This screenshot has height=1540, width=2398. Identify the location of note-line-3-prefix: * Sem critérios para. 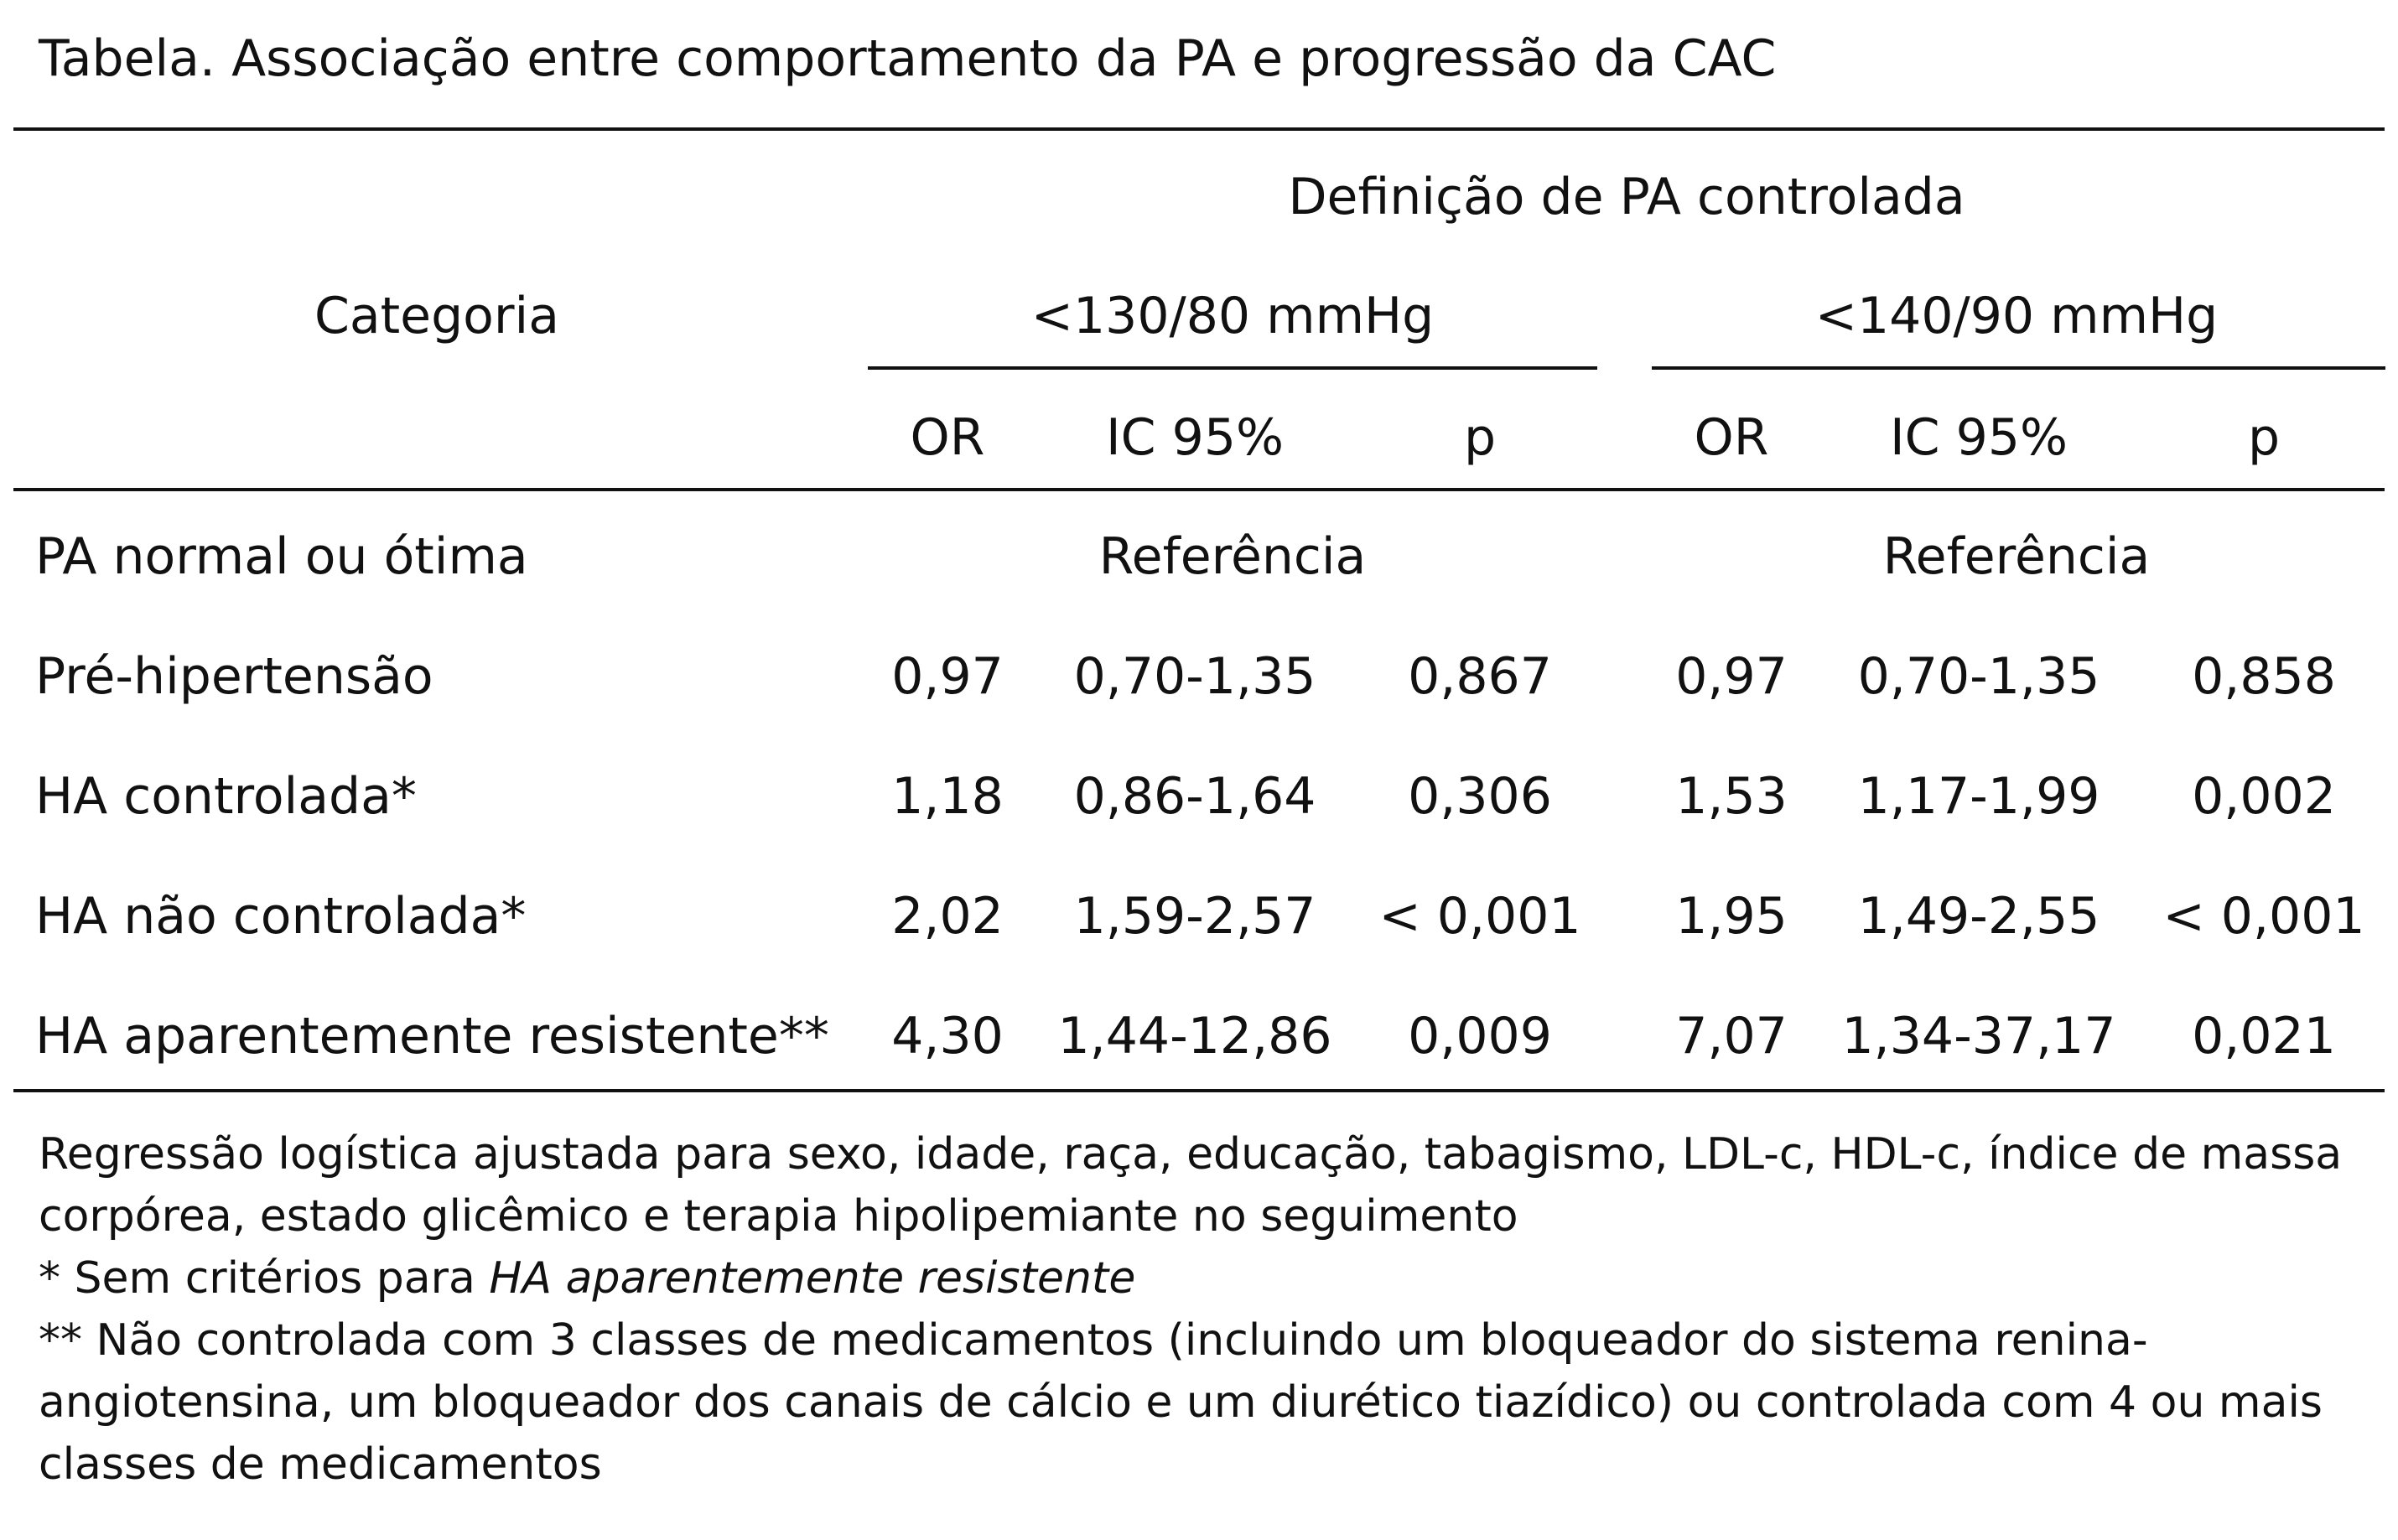
(264, 1278).